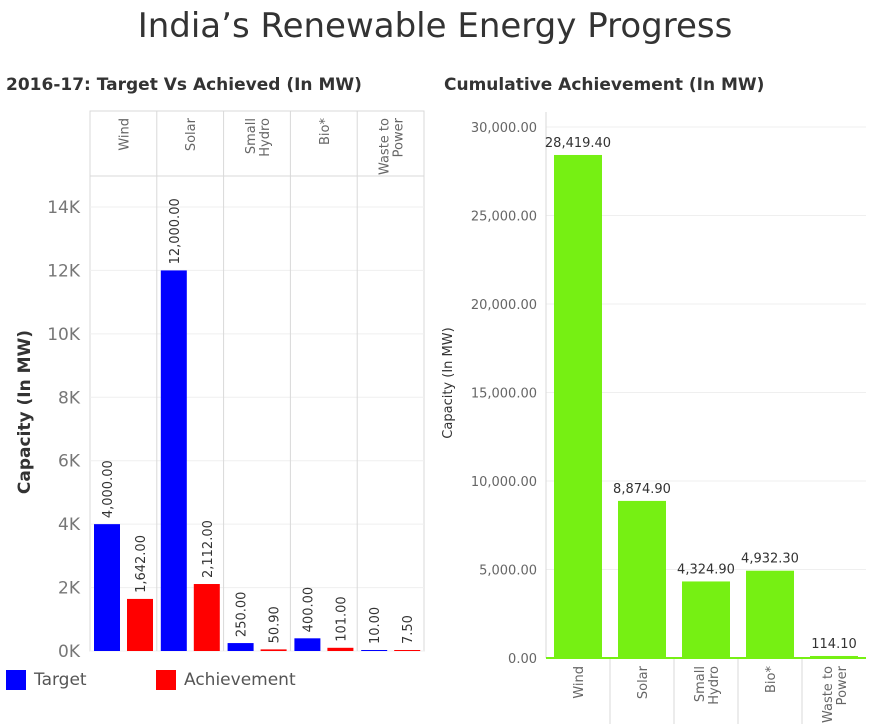 This screenshot has width=870, height=726. What do you see at coordinates (579, 682) in the screenshot?
I see `right-category-label-wind: Wind` at bounding box center [579, 682].